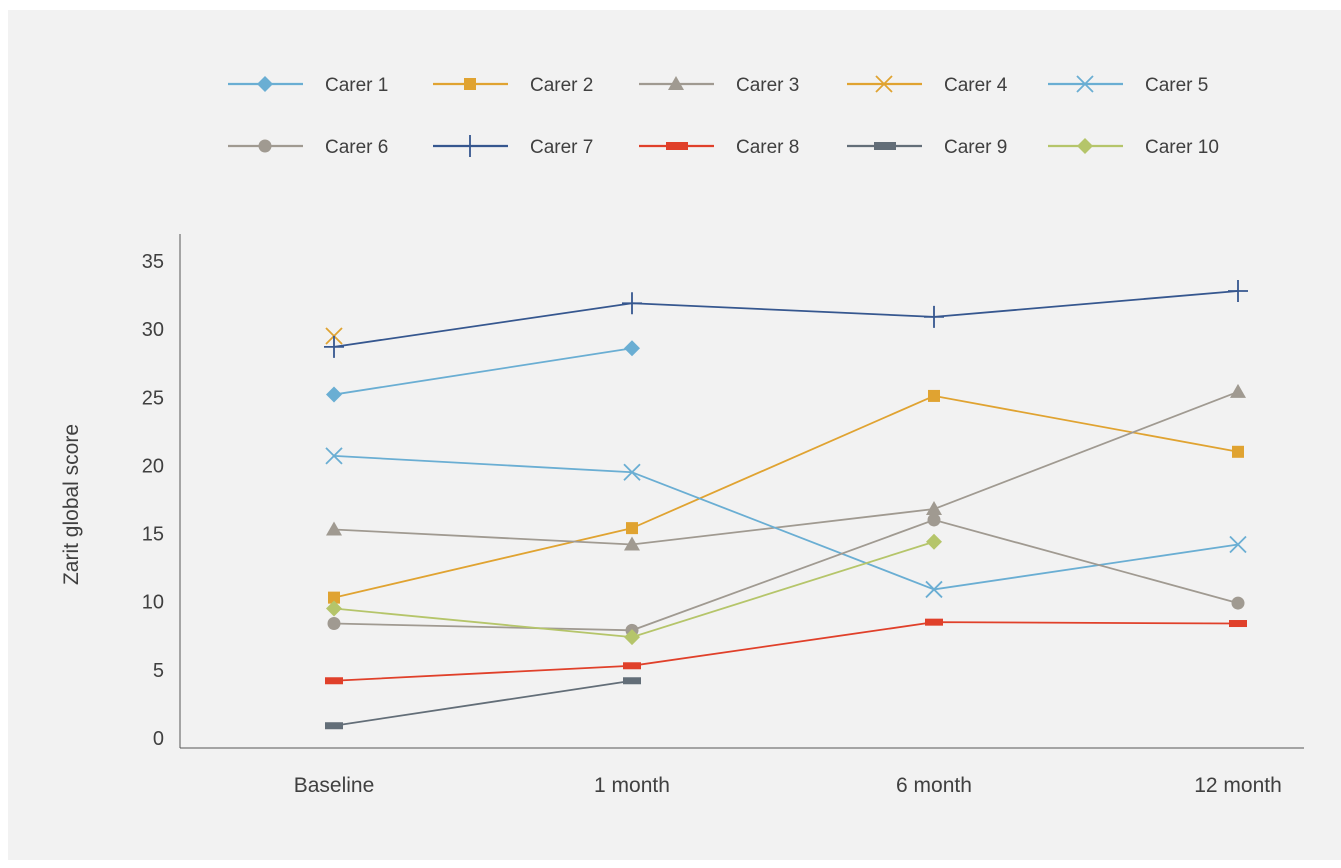 The width and height of the screenshot is (1341, 868). What do you see at coordinates (483, 703) in the screenshot?
I see `carer-9-line` at bounding box center [483, 703].